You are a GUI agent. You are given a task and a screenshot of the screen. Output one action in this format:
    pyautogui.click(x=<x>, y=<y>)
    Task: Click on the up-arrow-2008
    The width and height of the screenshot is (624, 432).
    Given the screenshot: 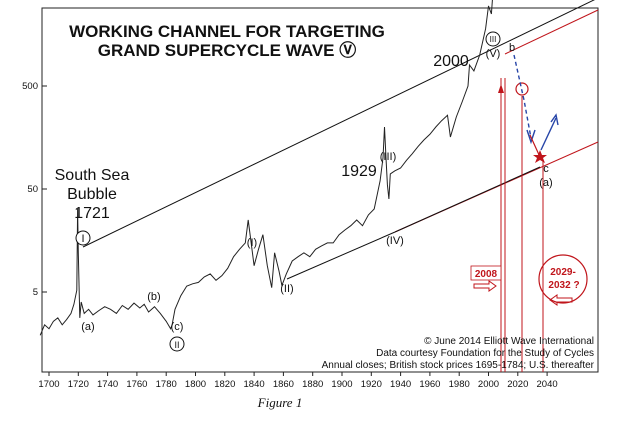 What is the action you would take?
    pyautogui.click(x=501, y=88)
    